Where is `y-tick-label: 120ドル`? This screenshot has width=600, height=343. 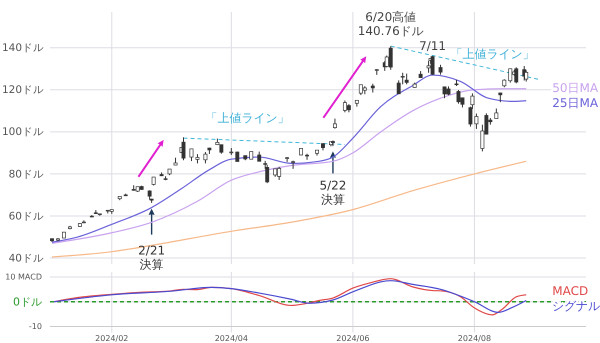 y-tick-label: 120ドル is located at coordinates (23, 90).